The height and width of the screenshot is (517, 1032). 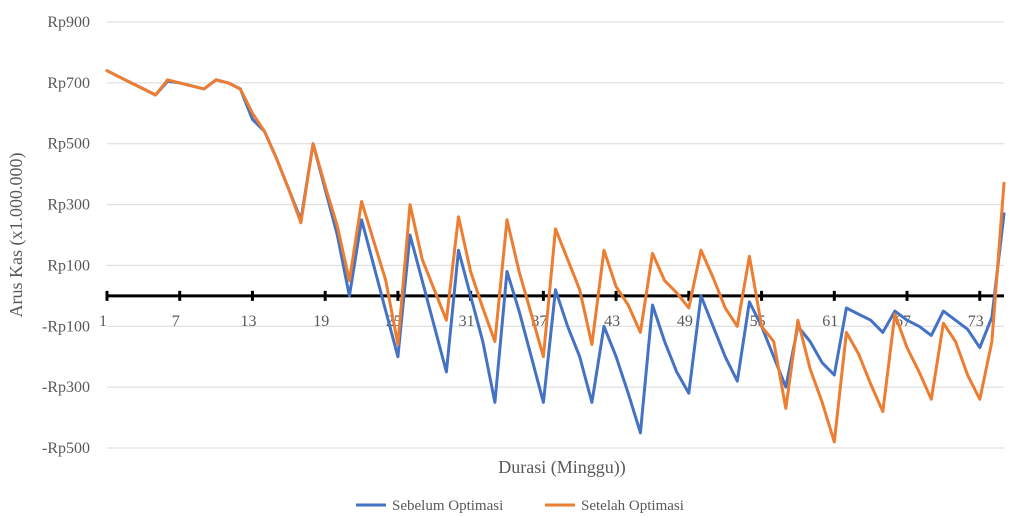 I want to click on x-tick-label: 7, so click(x=176, y=321).